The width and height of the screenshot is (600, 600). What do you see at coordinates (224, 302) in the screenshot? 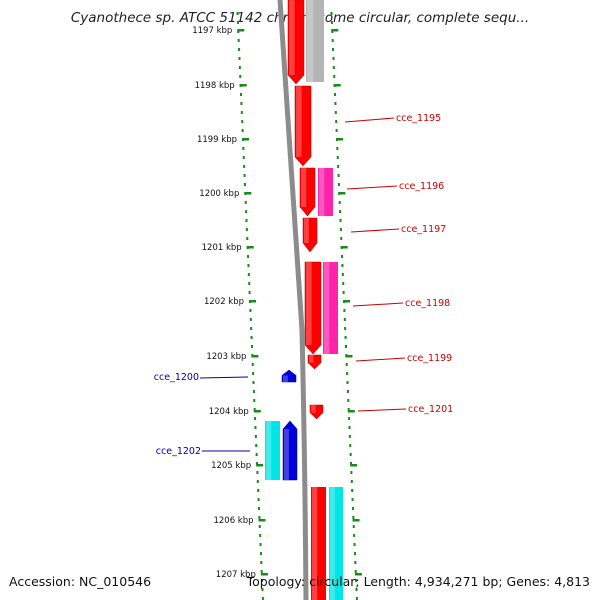
I see `tick-label: 1202 kbp` at bounding box center [224, 302].